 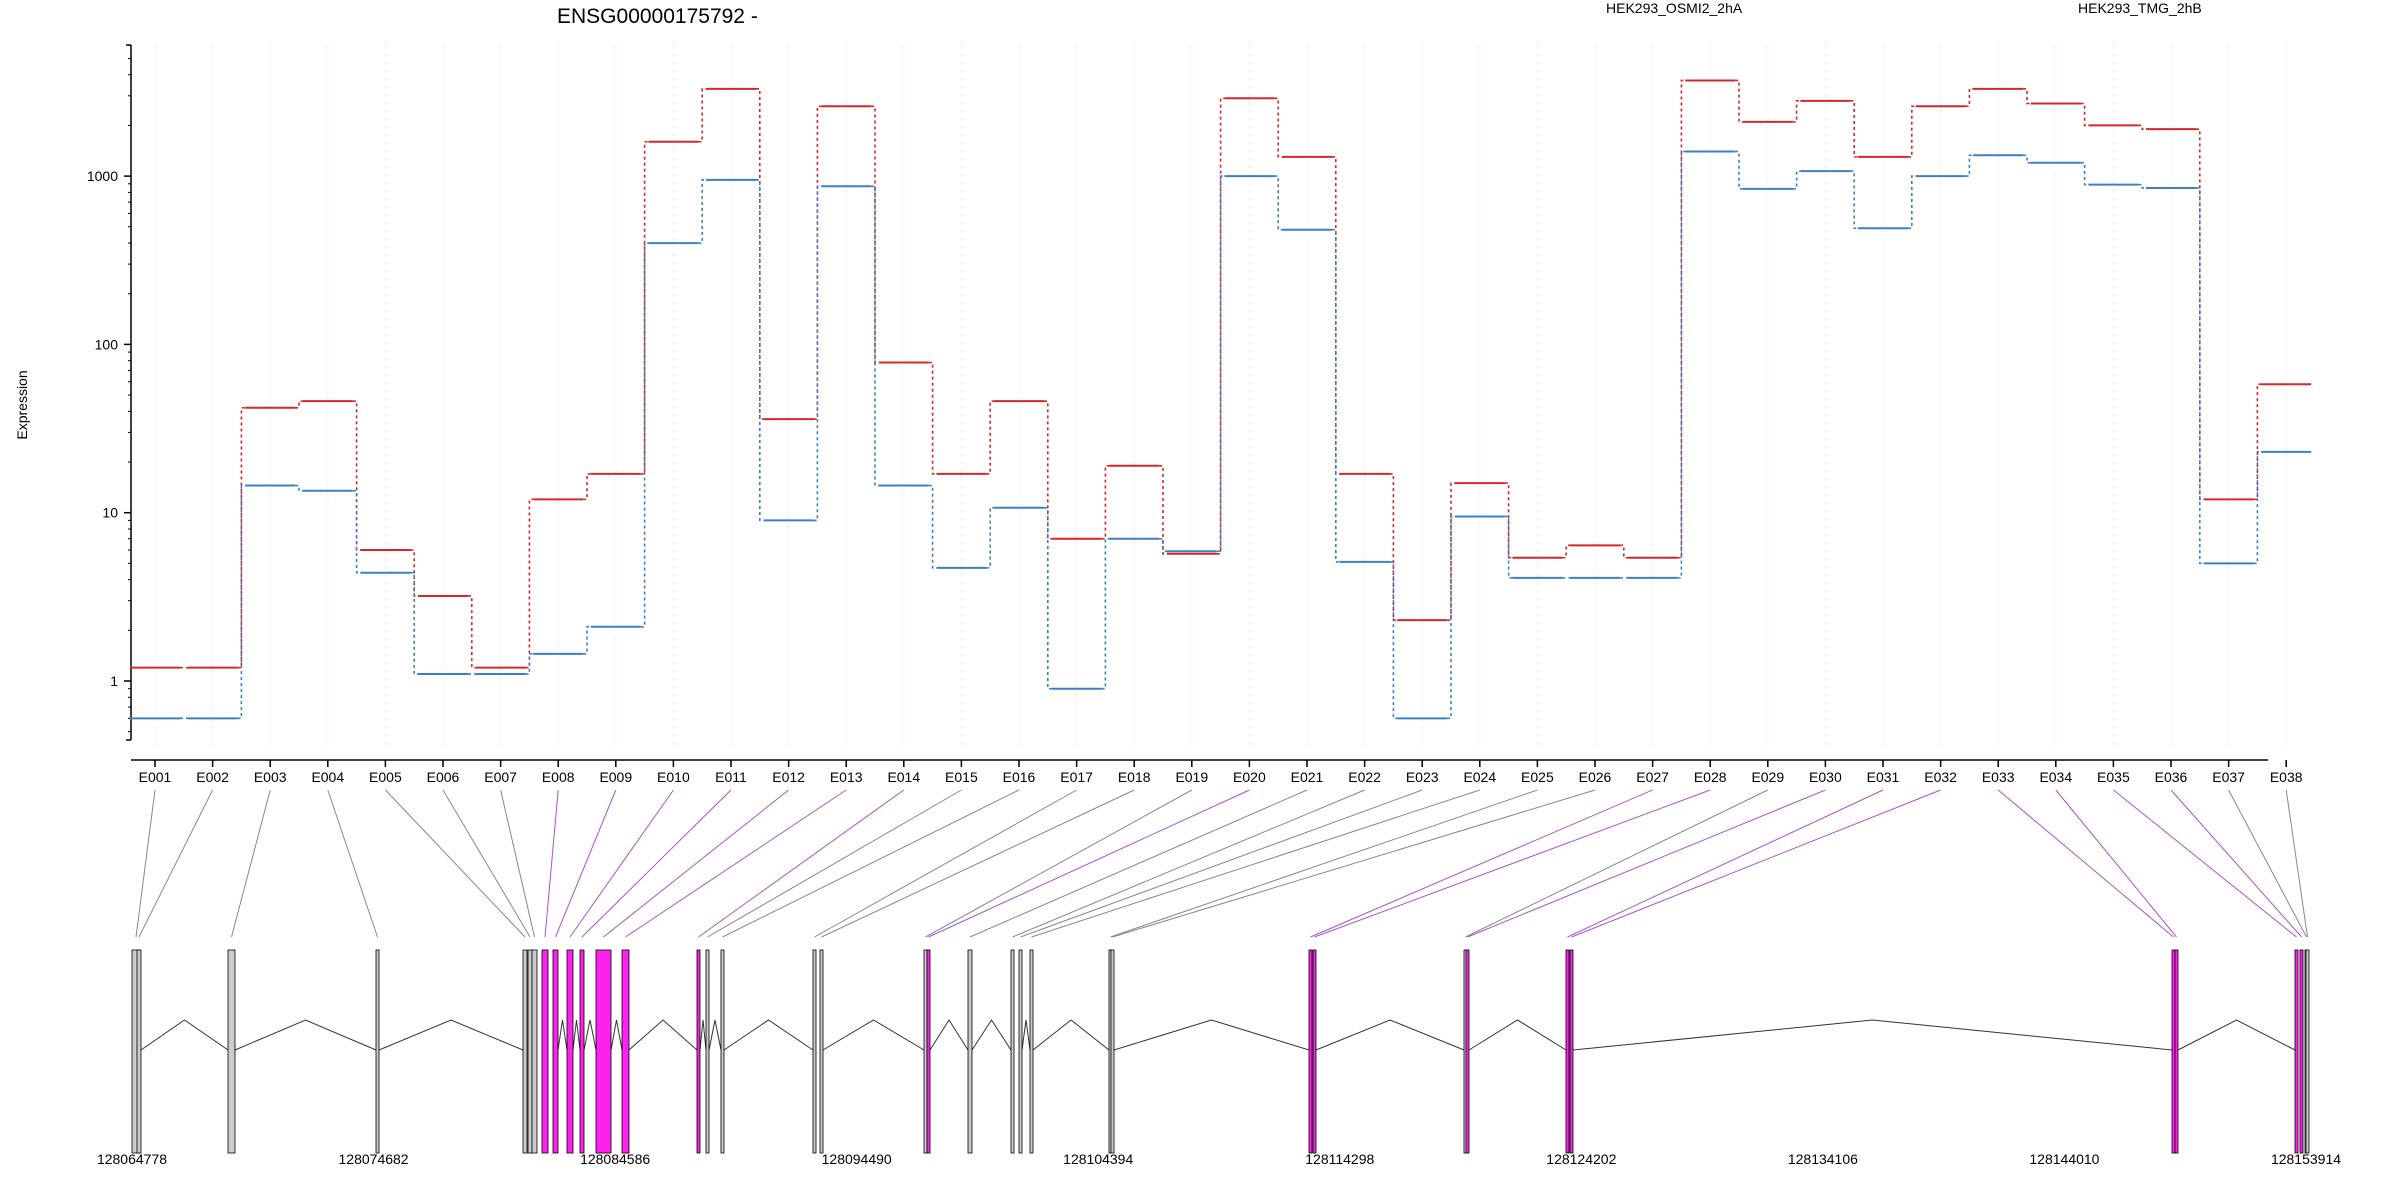 I want to click on connector-E013, so click(x=736, y=863).